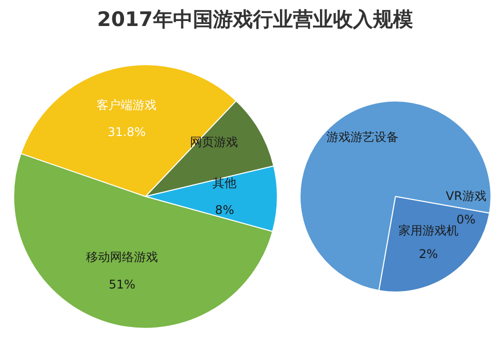 Image resolution: width=500 pixels, height=362 pixels. What do you see at coordinates (122, 257) in the screenshot?
I see `slice-label: 移动网络游戏` at bounding box center [122, 257].